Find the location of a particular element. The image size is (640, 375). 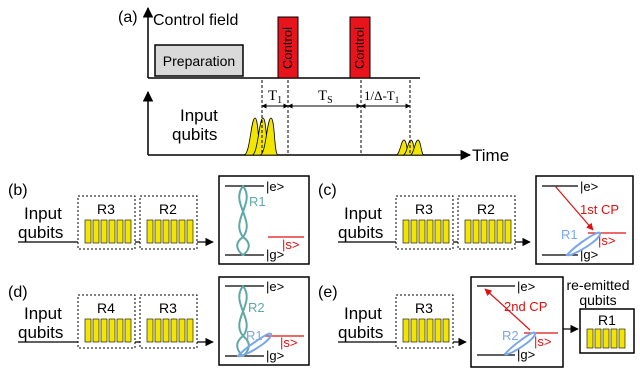

panel-e-box1-bars is located at coordinates (426, 330).